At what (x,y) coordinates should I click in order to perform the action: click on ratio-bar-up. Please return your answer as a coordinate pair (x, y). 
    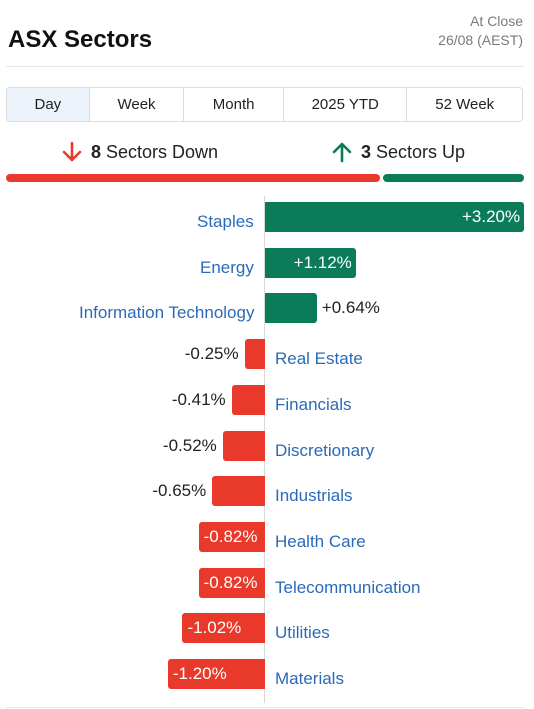
    Looking at the image, I should click on (453, 178).